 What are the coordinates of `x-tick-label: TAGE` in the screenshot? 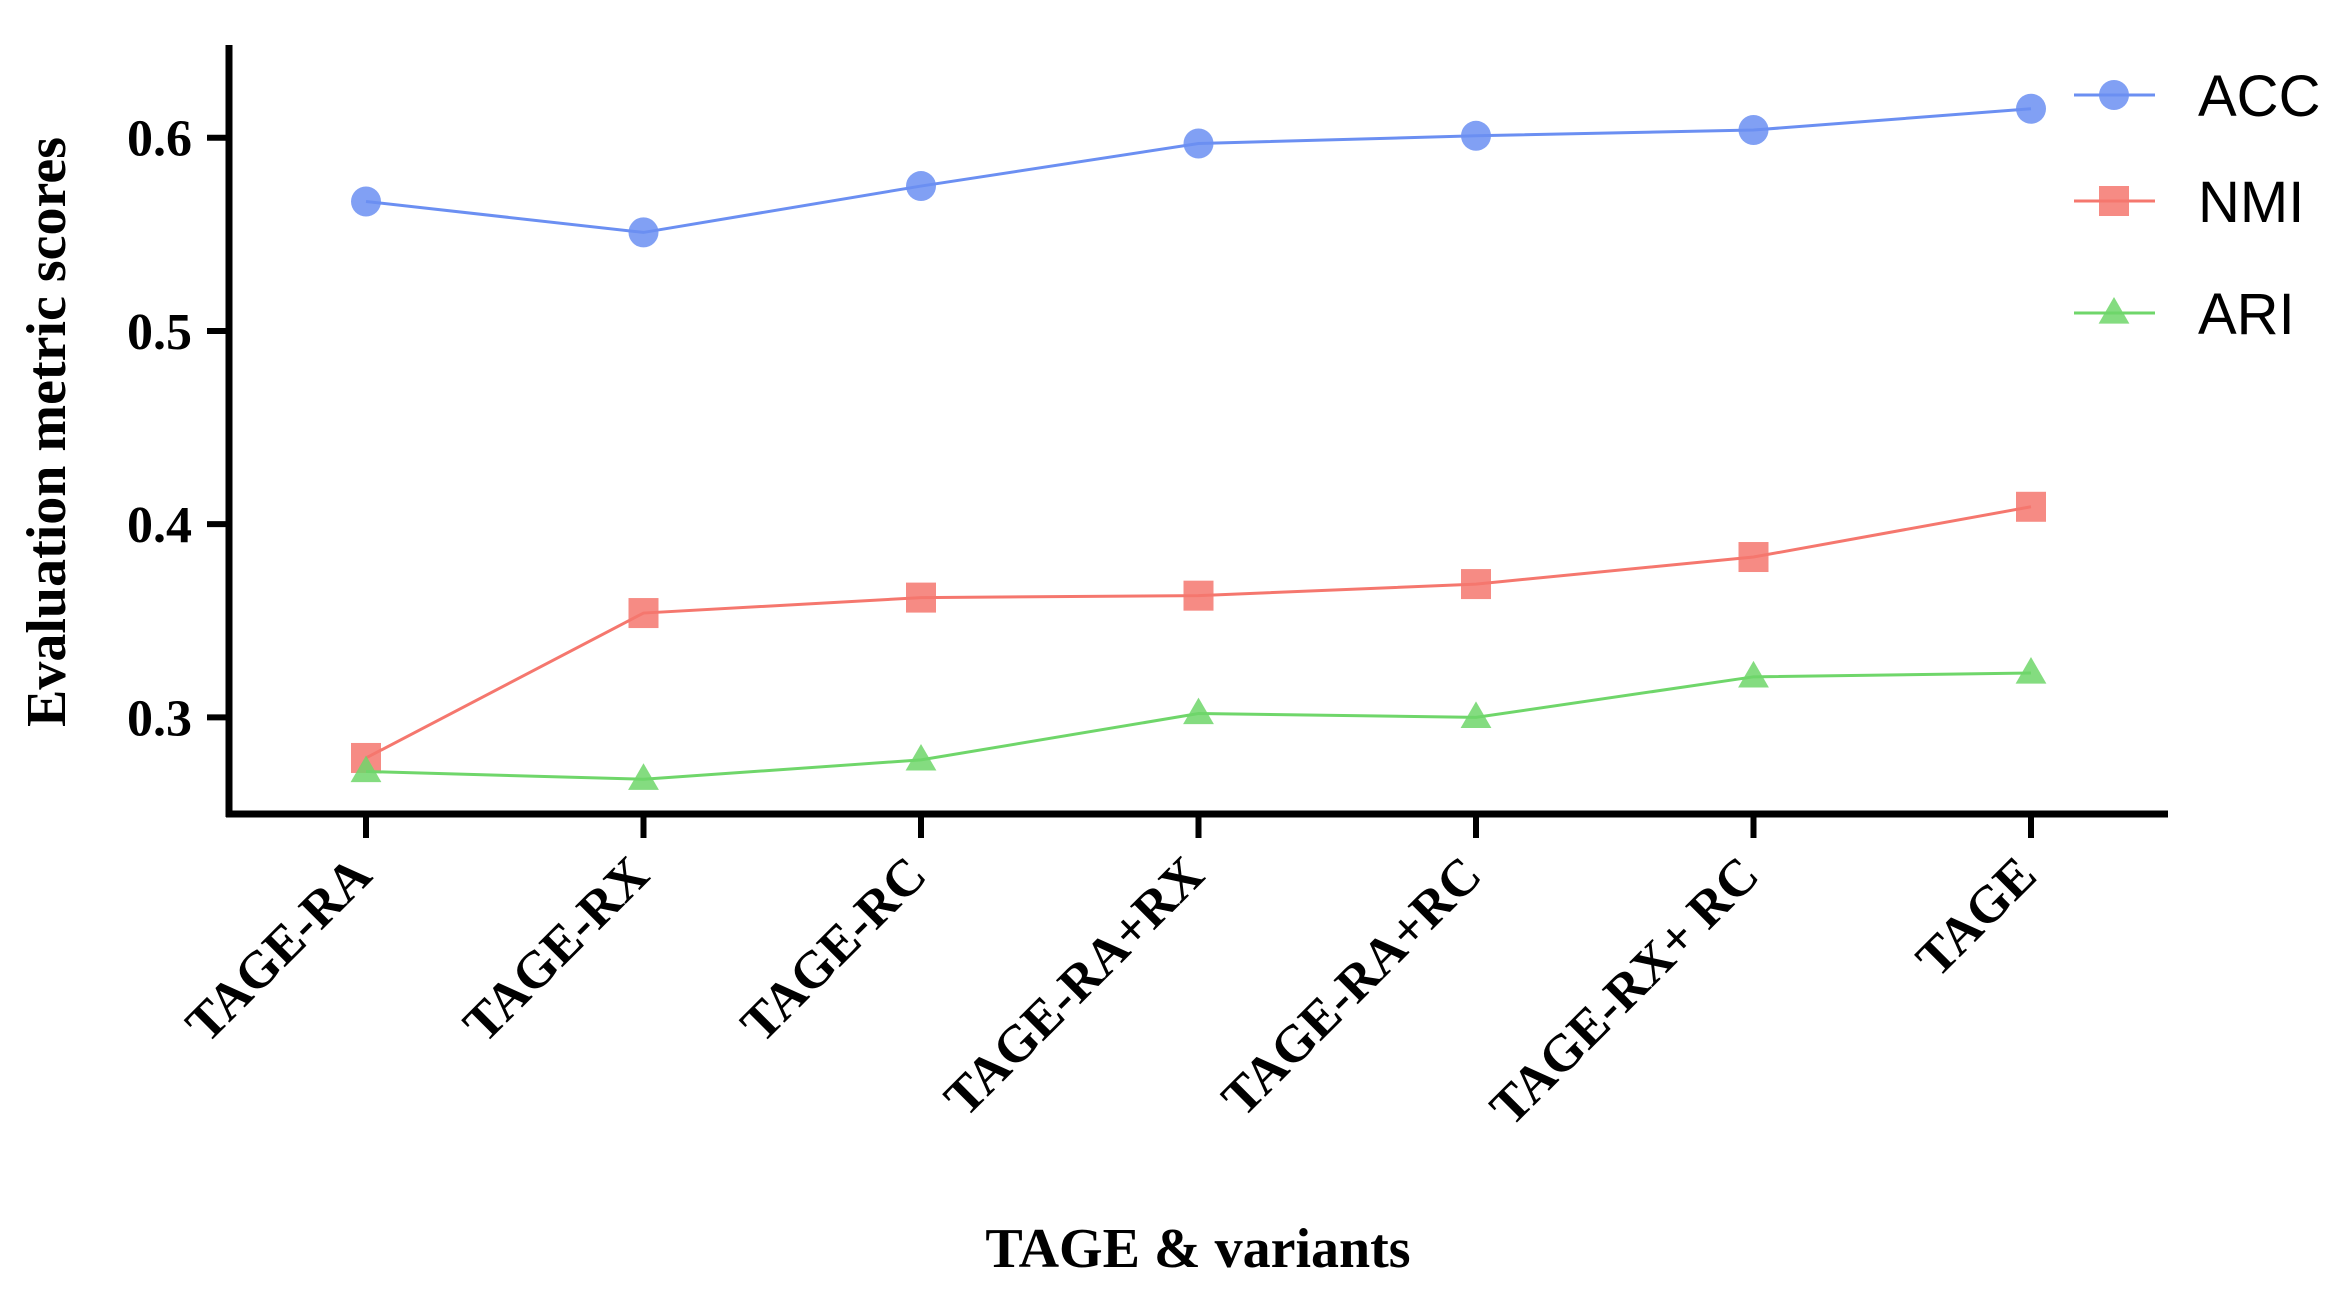 It's located at (1977, 917).